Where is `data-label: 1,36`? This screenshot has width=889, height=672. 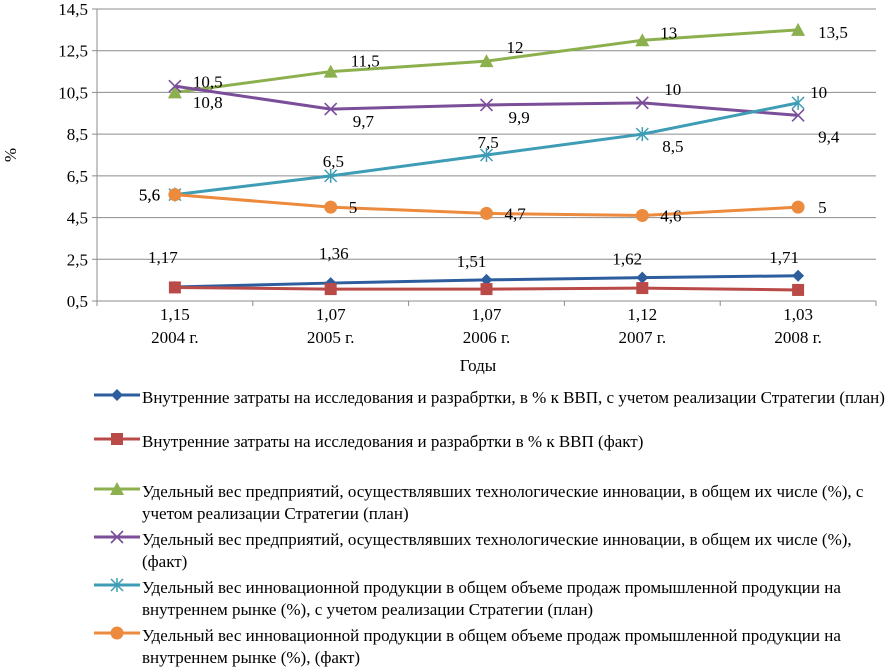
data-label: 1,36 is located at coordinates (334, 253).